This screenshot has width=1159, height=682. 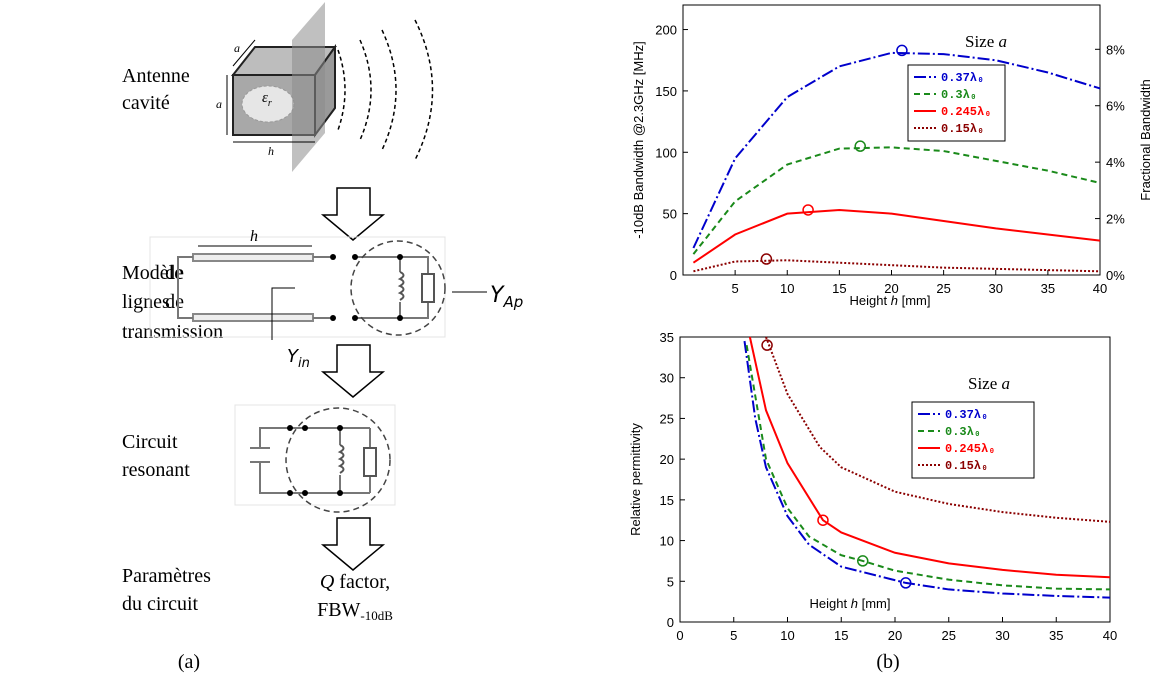 I want to click on y-in-sub: in, so click(x=304, y=363).